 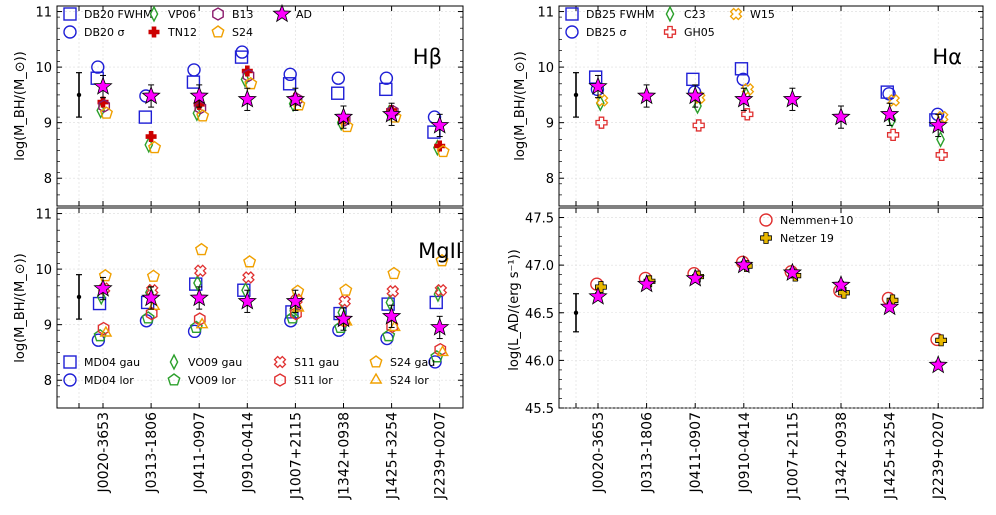 What do you see at coordinates (242, 32) in the screenshot?
I see `legend-label: S24` at bounding box center [242, 32].